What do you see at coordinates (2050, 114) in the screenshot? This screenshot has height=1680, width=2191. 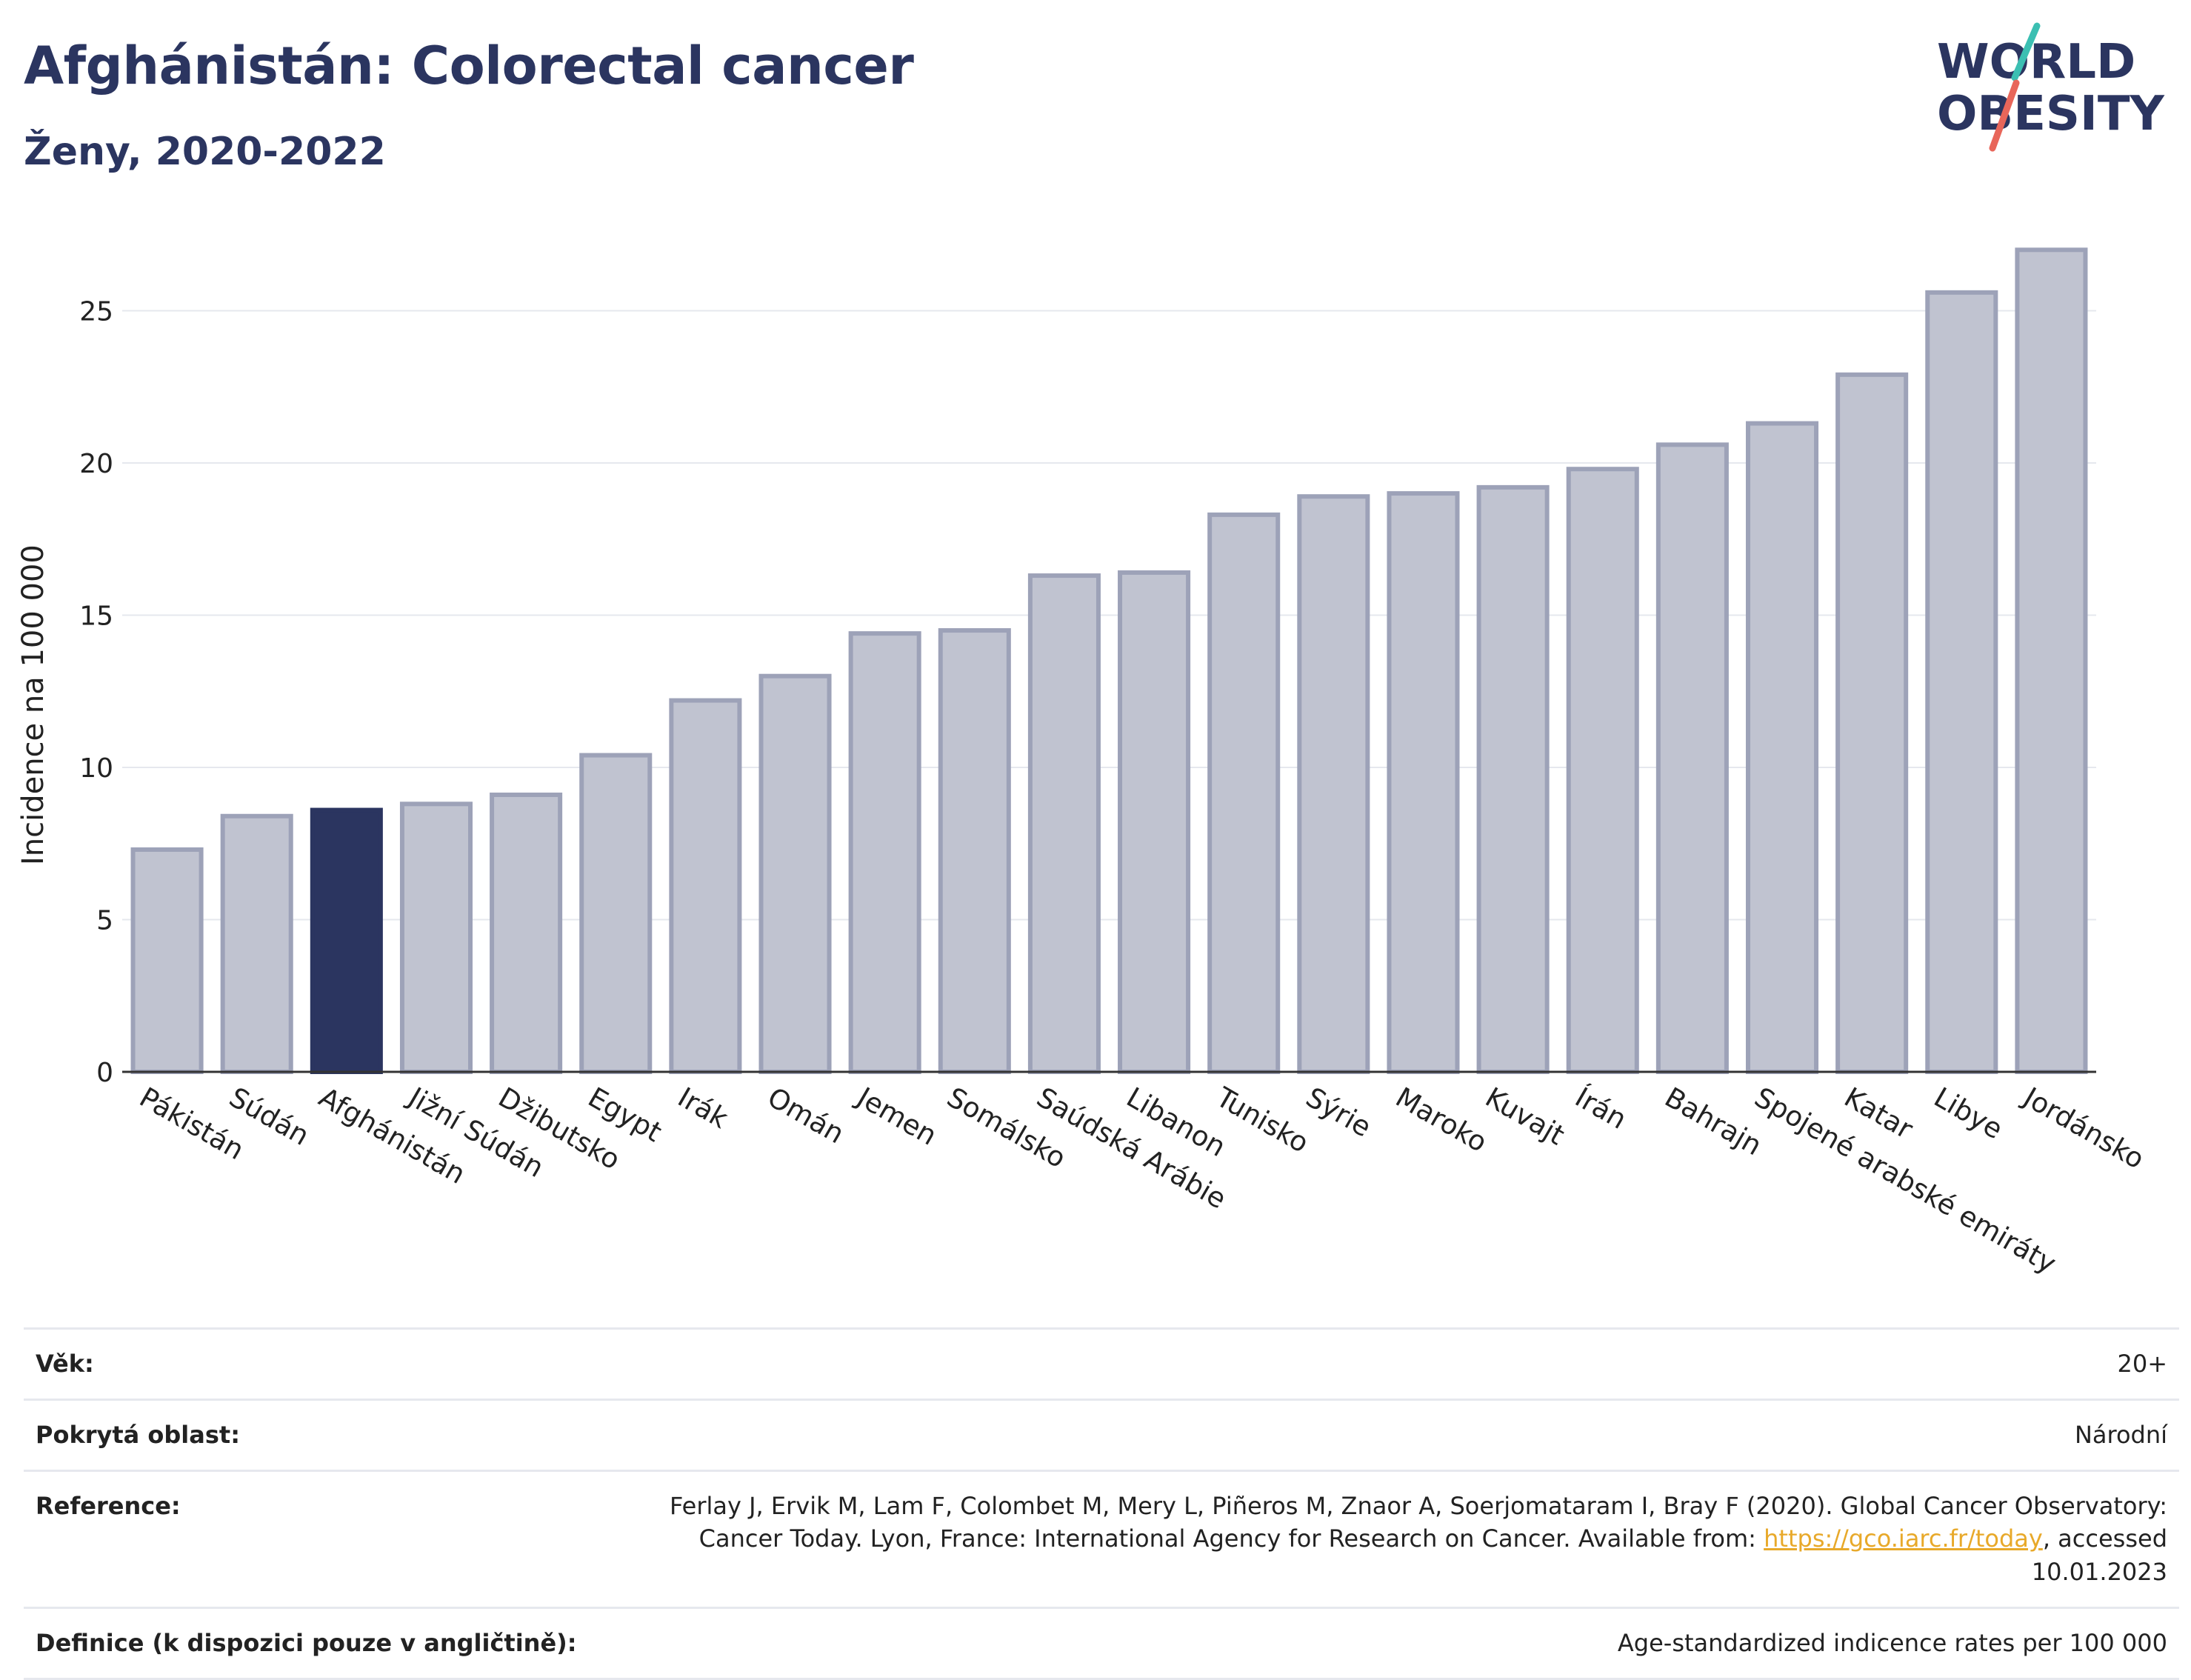 I see `logo-line2: OBESITY` at bounding box center [2050, 114].